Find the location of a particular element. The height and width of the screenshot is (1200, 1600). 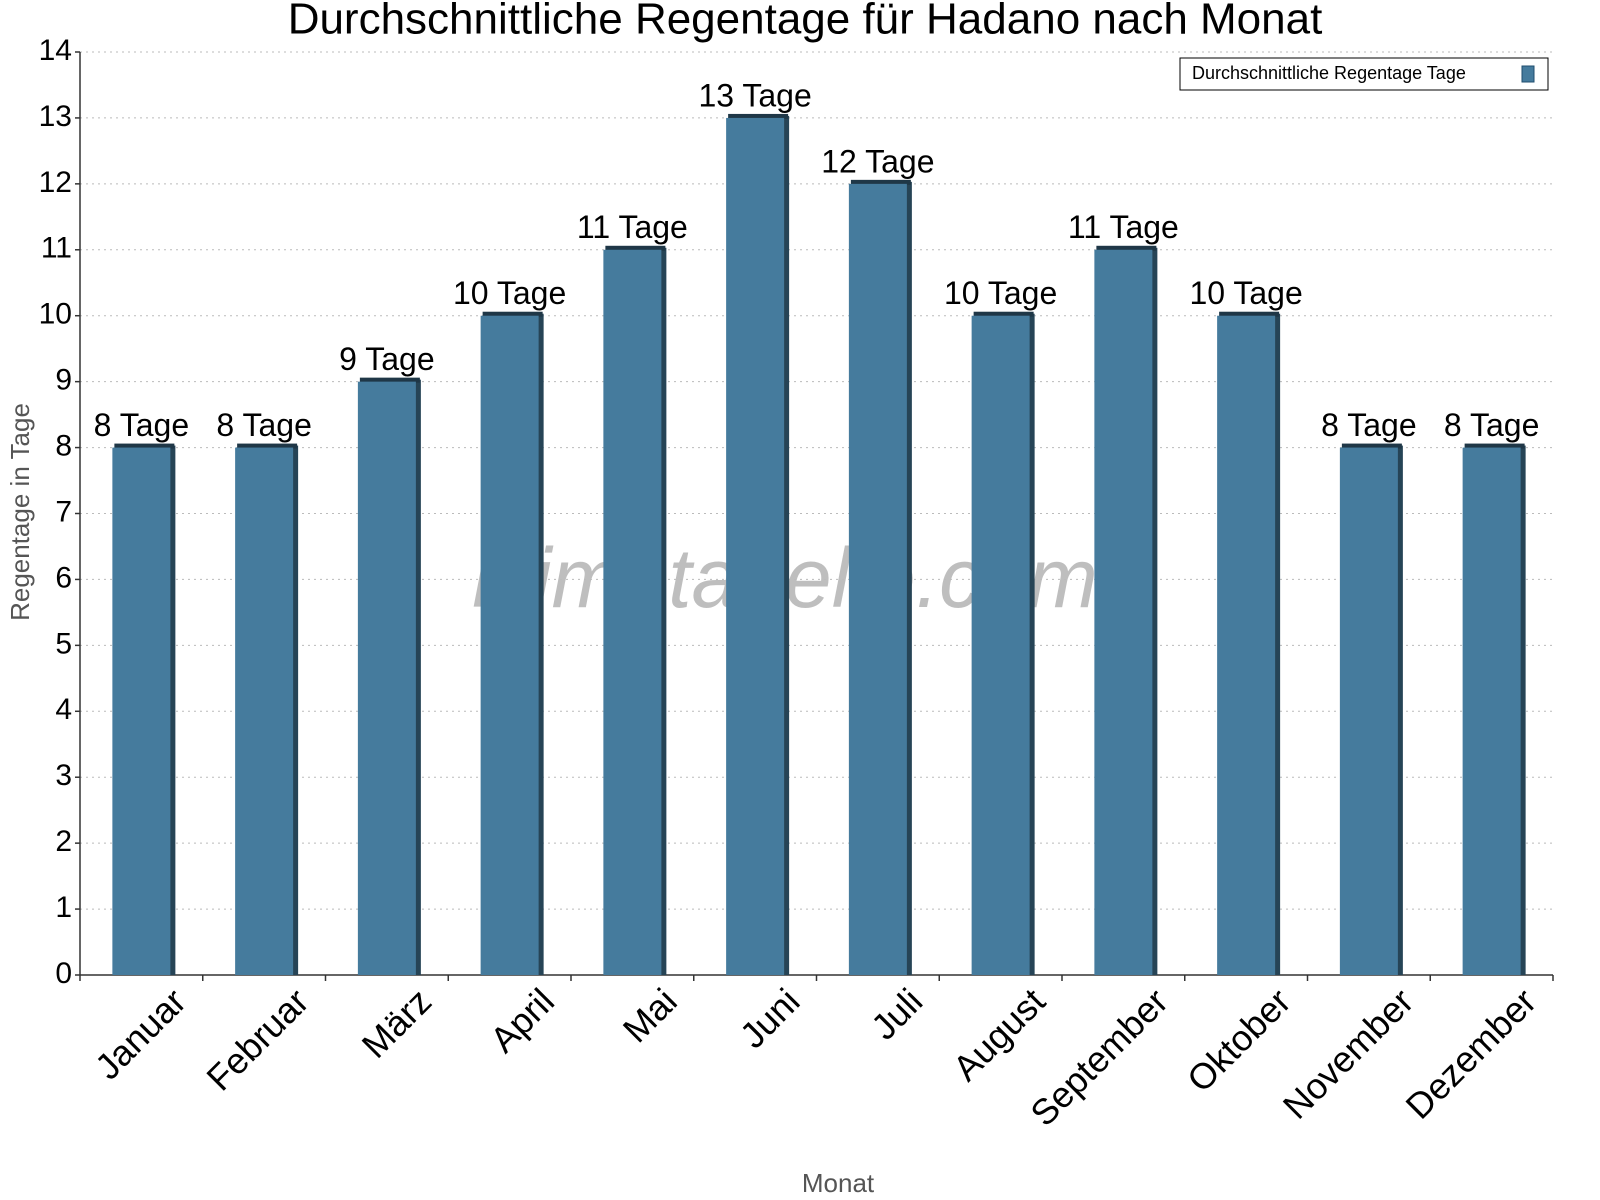

y-tick-label: 5 is located at coordinates (63, 643).